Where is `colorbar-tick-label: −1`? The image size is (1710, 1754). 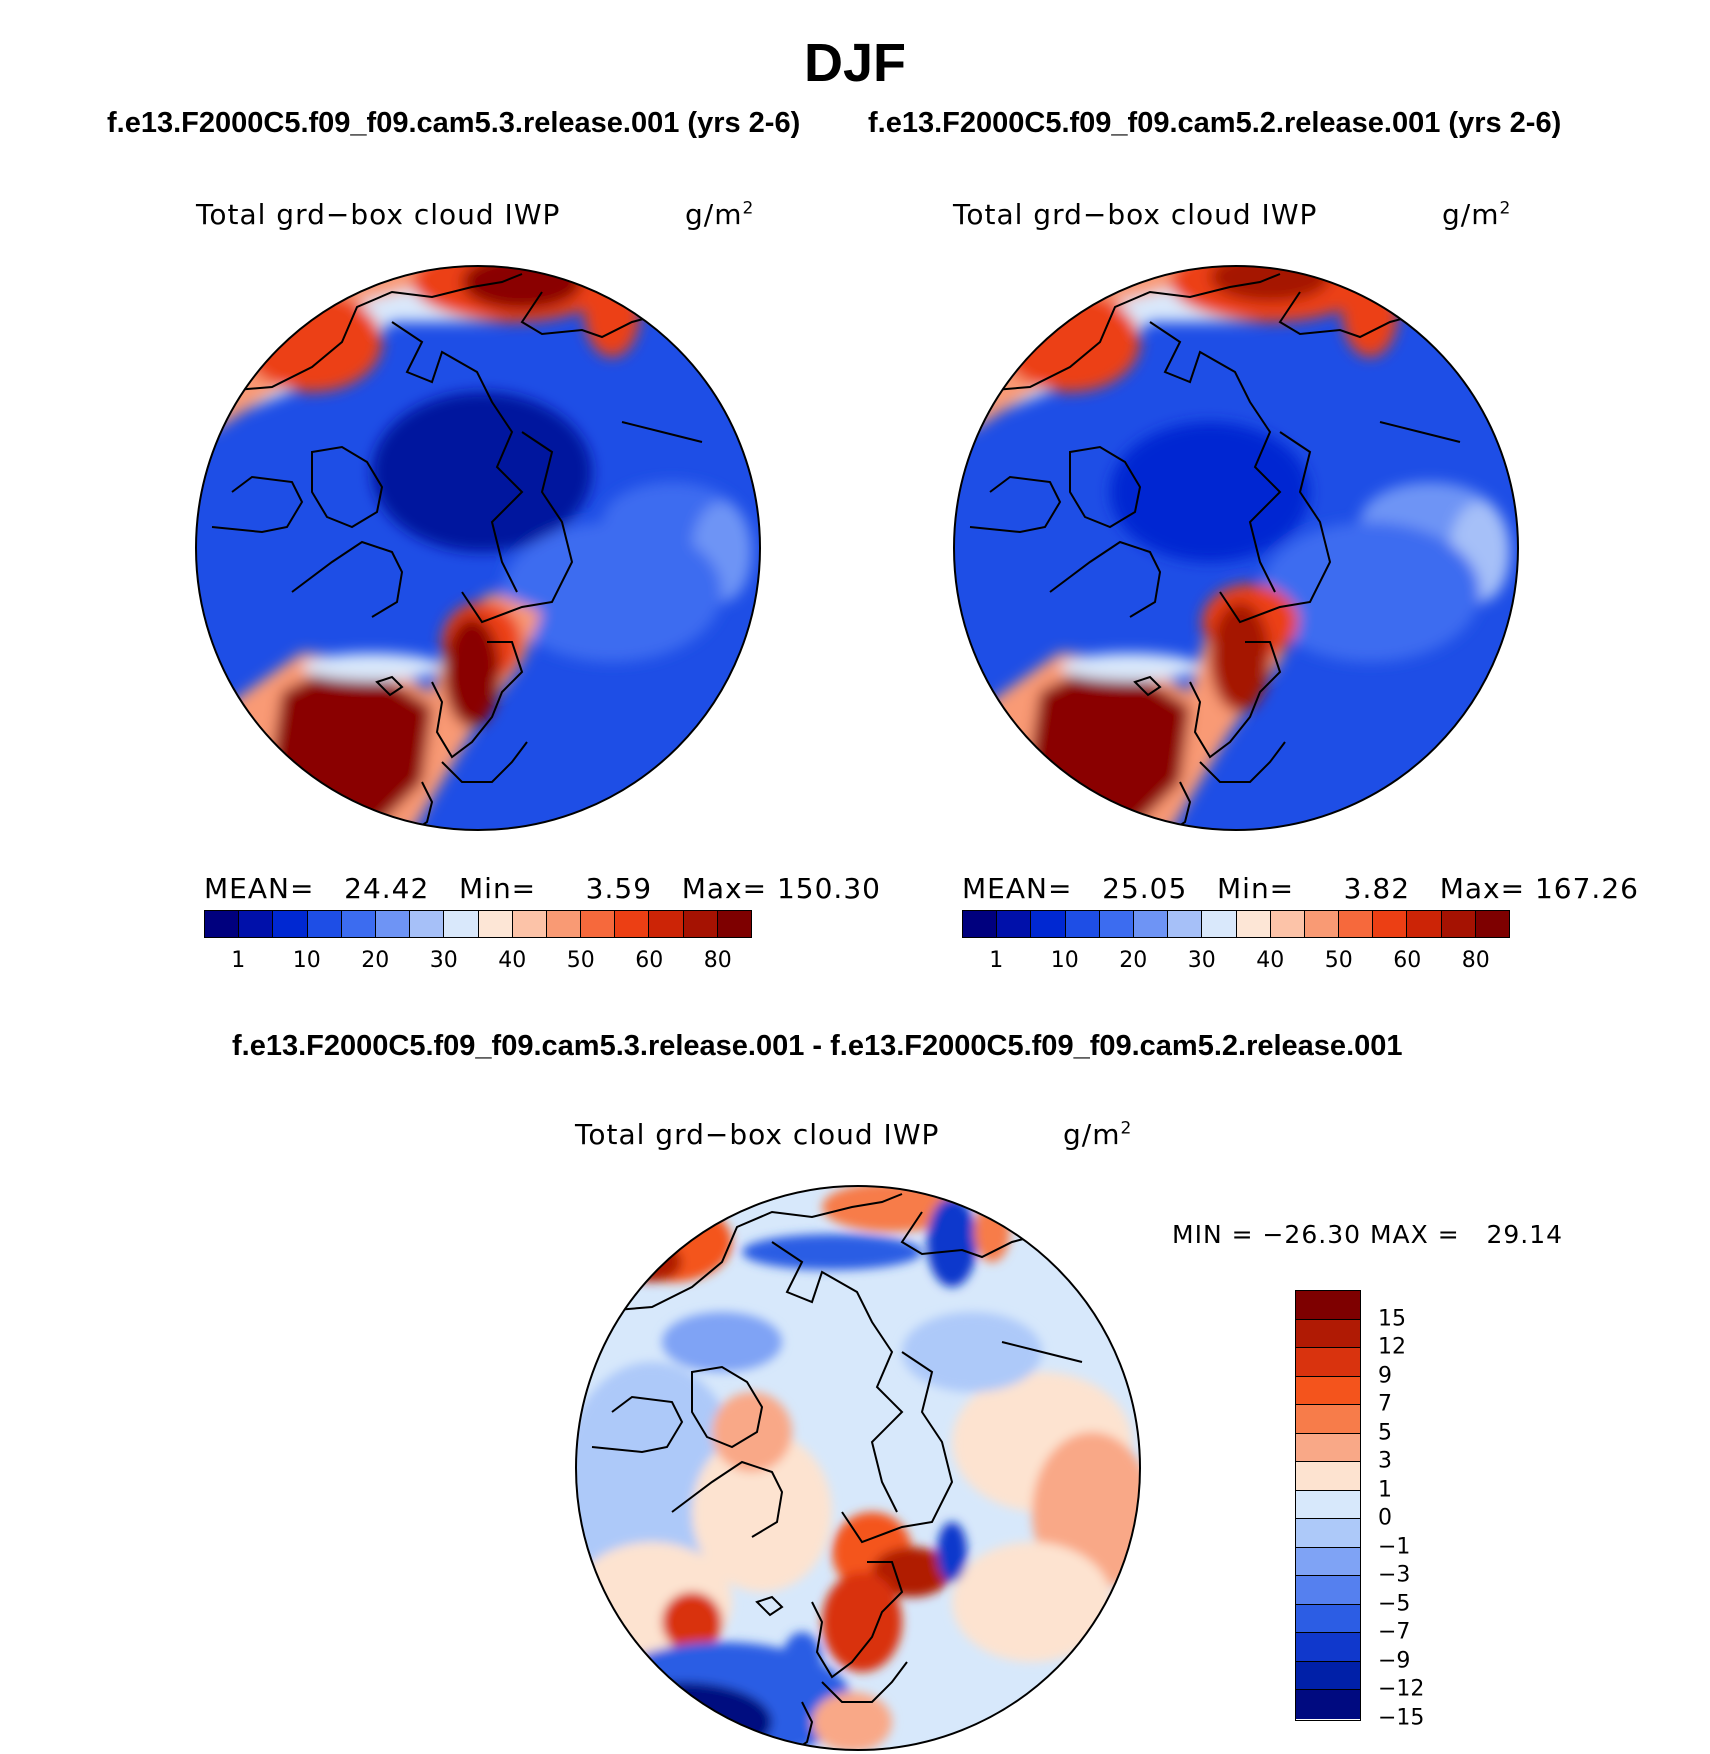 colorbar-tick-label: −1 is located at coordinates (1394, 1546).